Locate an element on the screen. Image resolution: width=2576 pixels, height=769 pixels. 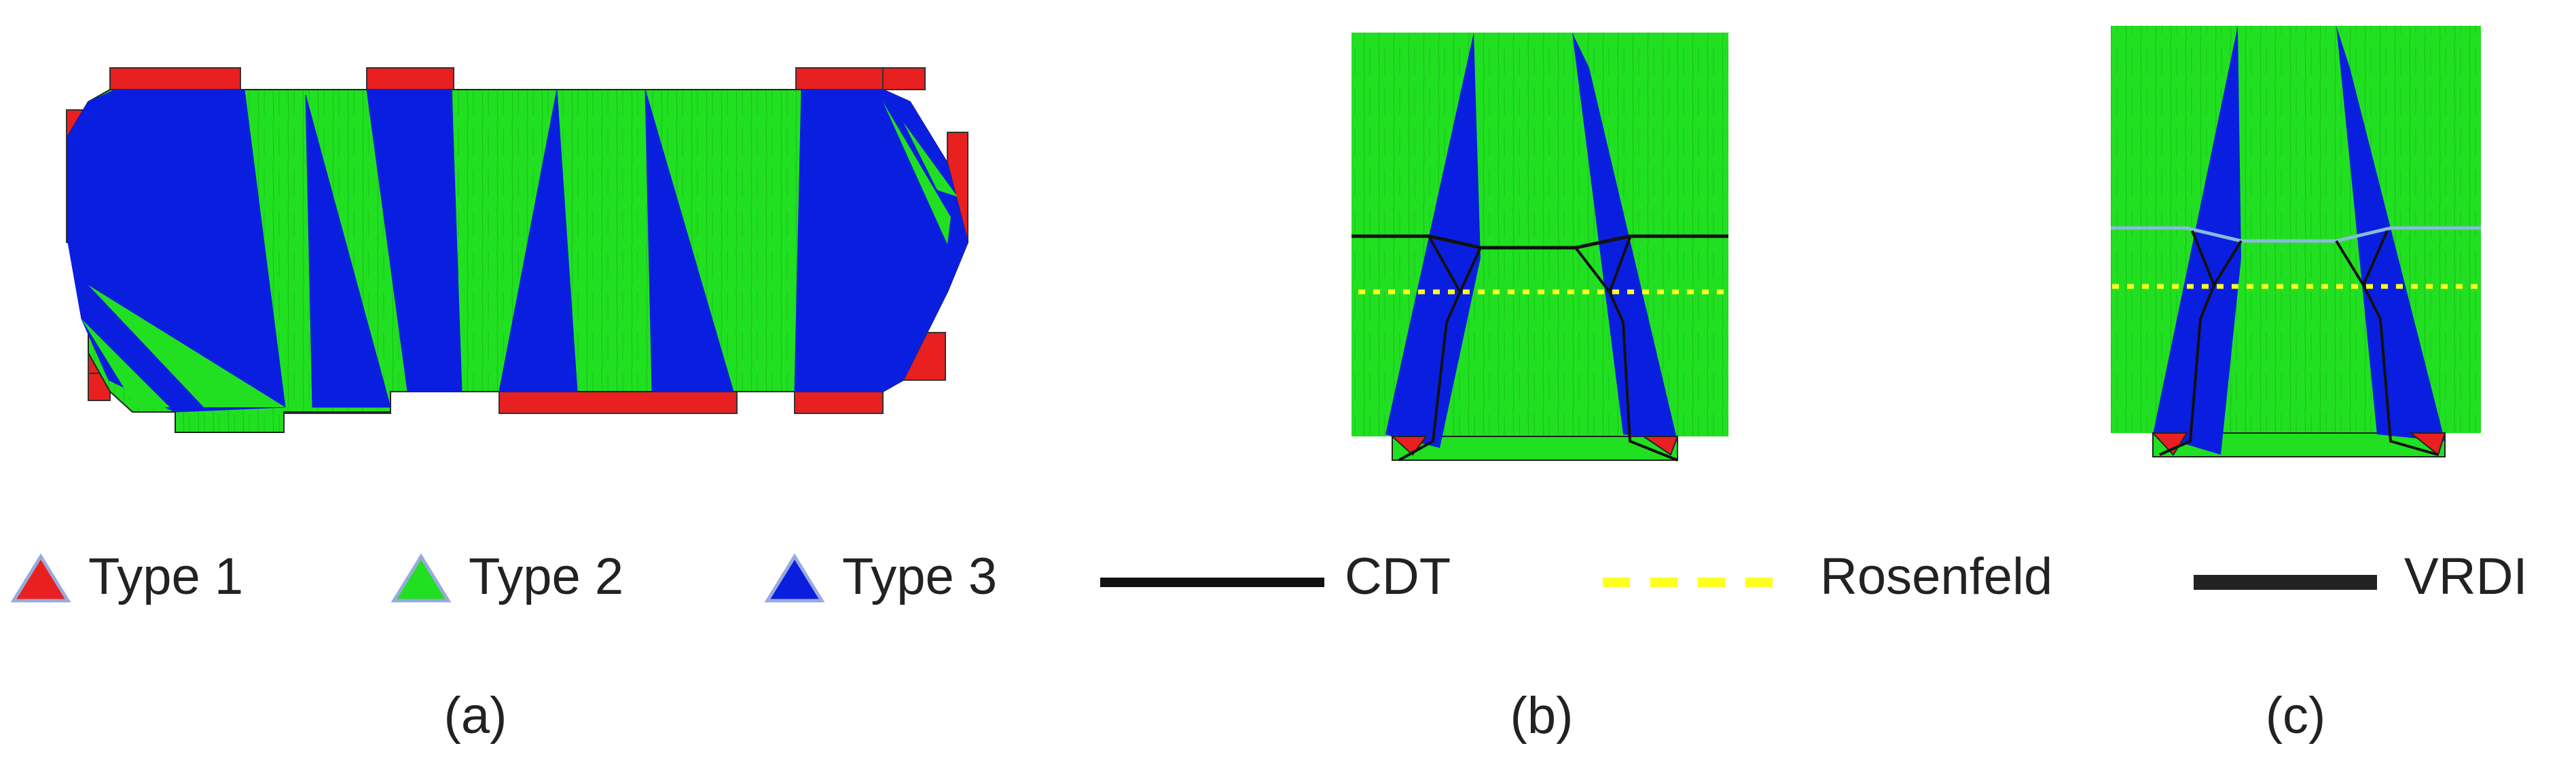
legend: Type 1 Type 2 Type 3 CDT Rosenfeld VRDI is located at coordinates (1269, 576).